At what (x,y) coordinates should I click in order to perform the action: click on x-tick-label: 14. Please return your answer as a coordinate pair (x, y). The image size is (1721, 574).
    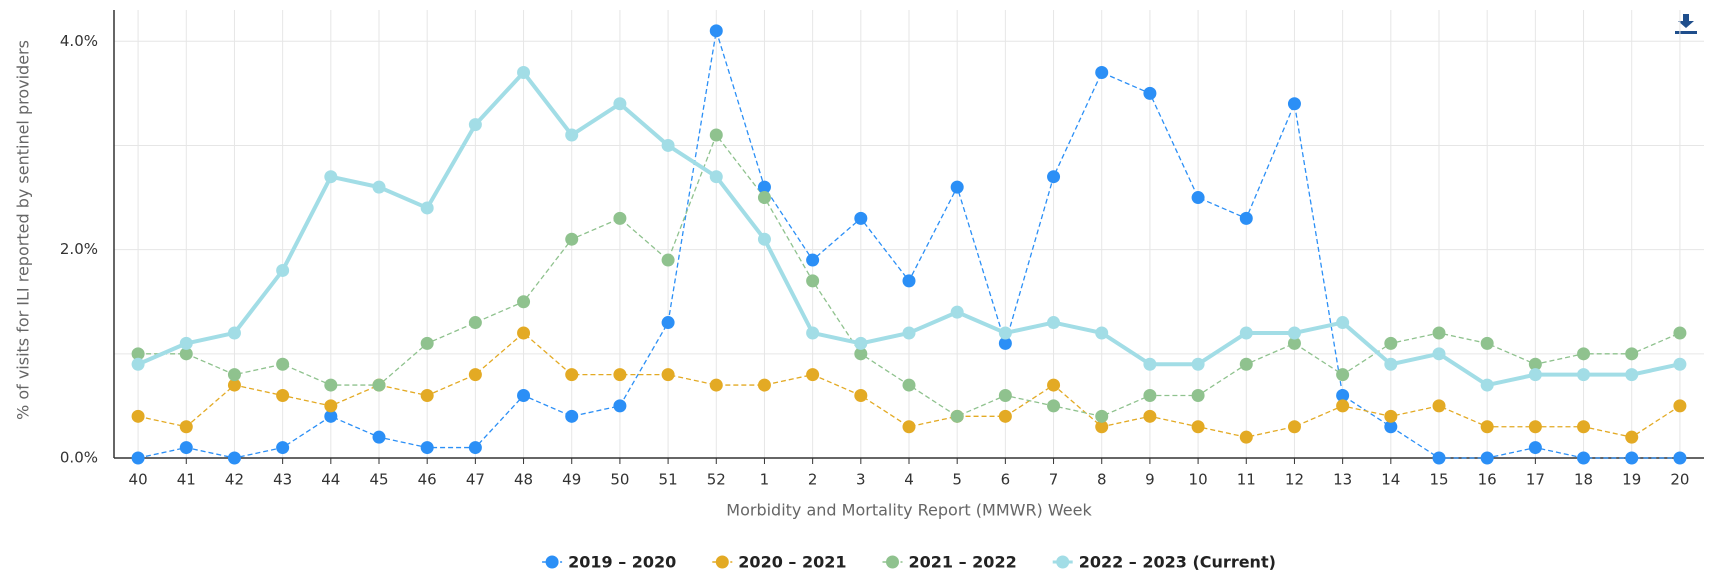
    Looking at the image, I should click on (1390, 480).